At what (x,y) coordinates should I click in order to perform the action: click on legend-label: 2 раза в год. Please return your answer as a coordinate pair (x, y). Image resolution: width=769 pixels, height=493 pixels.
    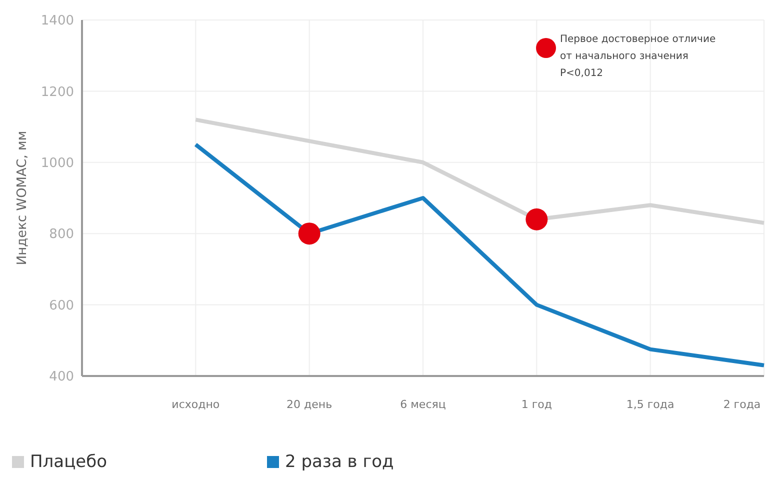
    Looking at the image, I should click on (339, 462).